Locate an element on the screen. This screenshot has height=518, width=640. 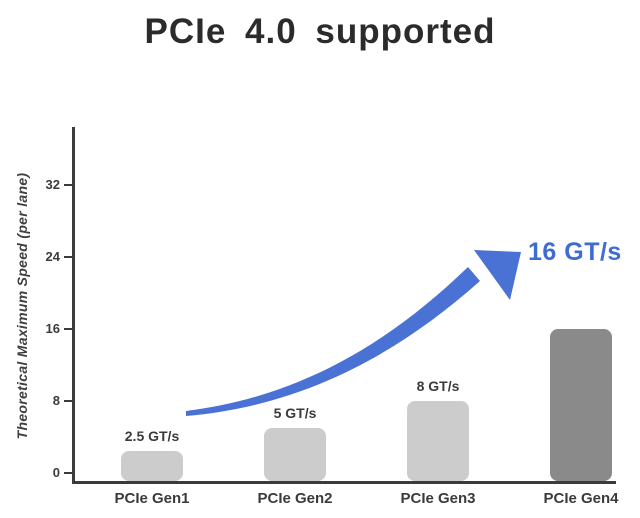
y-tick-label-32: 32 is located at coordinates (52, 184).